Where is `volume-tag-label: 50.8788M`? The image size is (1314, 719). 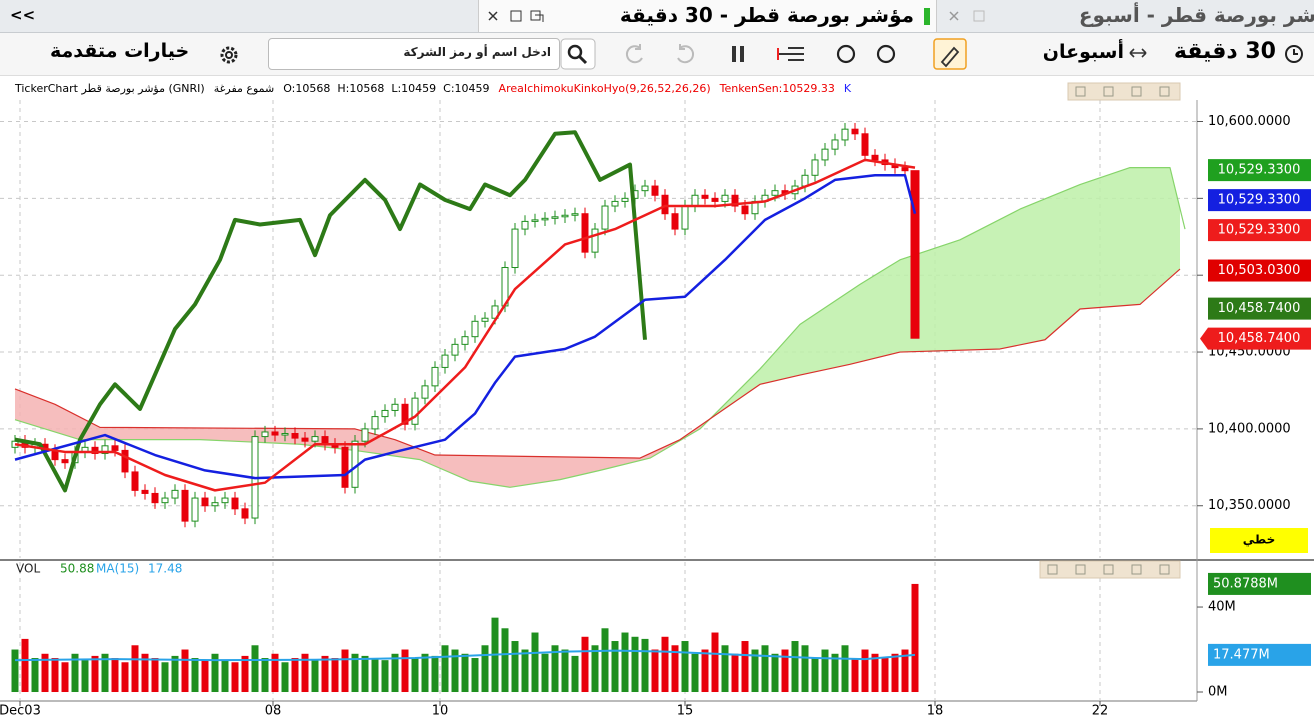
volume-tag-label: 50.8788M is located at coordinates (1245, 583).